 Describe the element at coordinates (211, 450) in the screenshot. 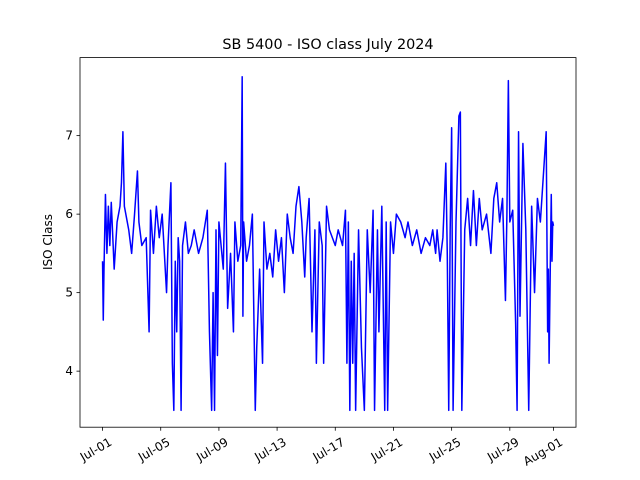

I see `x-tick-label: Jul-09` at that location.